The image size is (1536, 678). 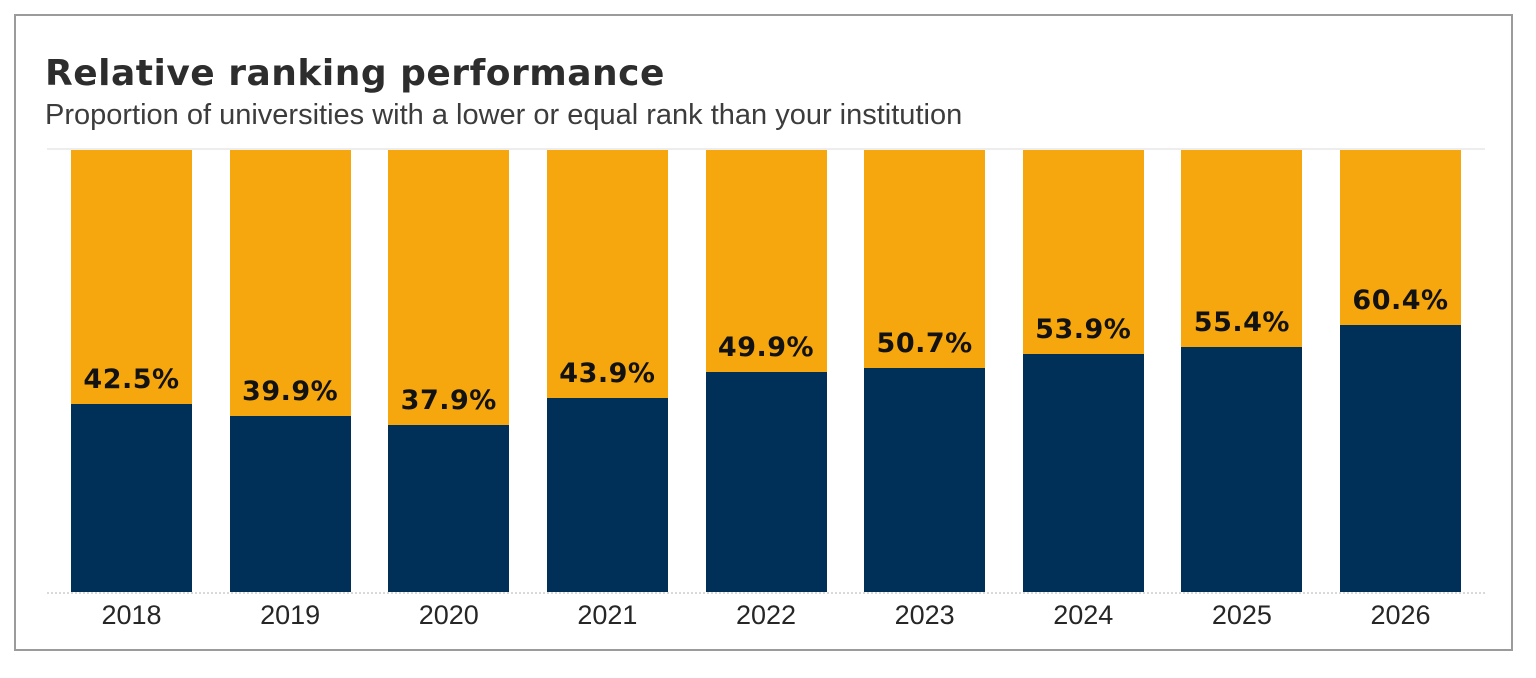 I want to click on chart-title: Relative ranking performance, so click(x=355, y=73).